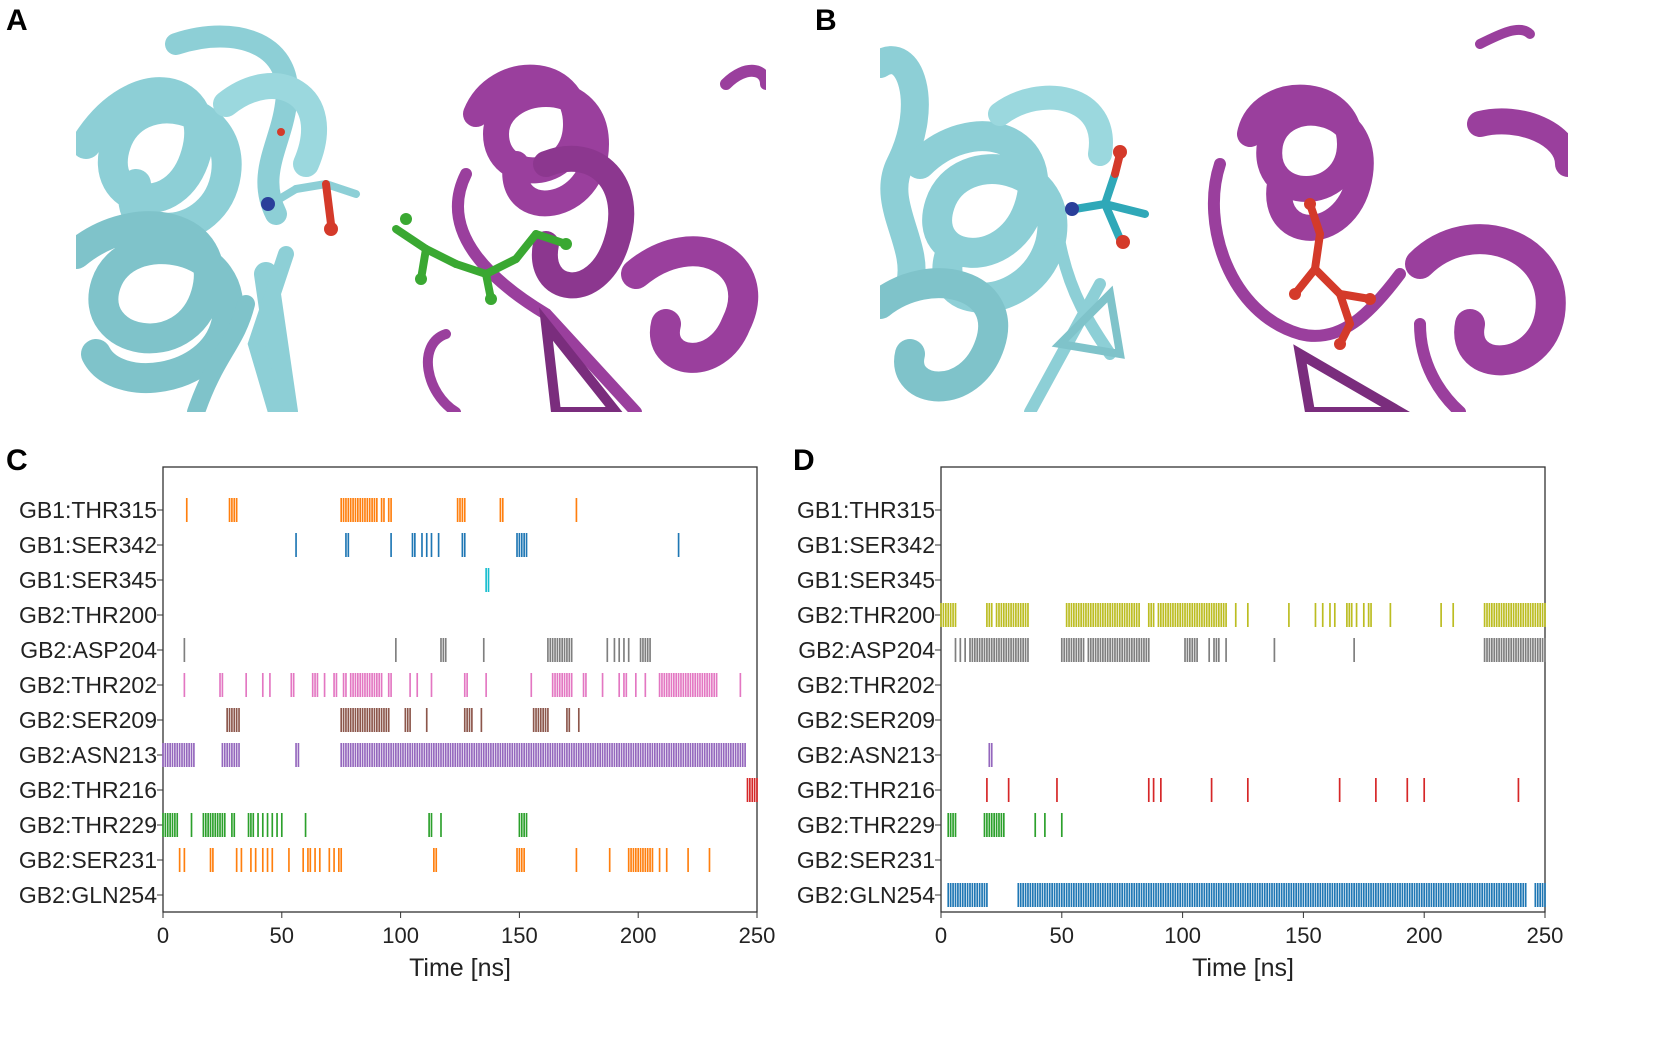  What do you see at coordinates (1424, 935) in the screenshot?
I see `x-tick-label: 200` at bounding box center [1424, 935].